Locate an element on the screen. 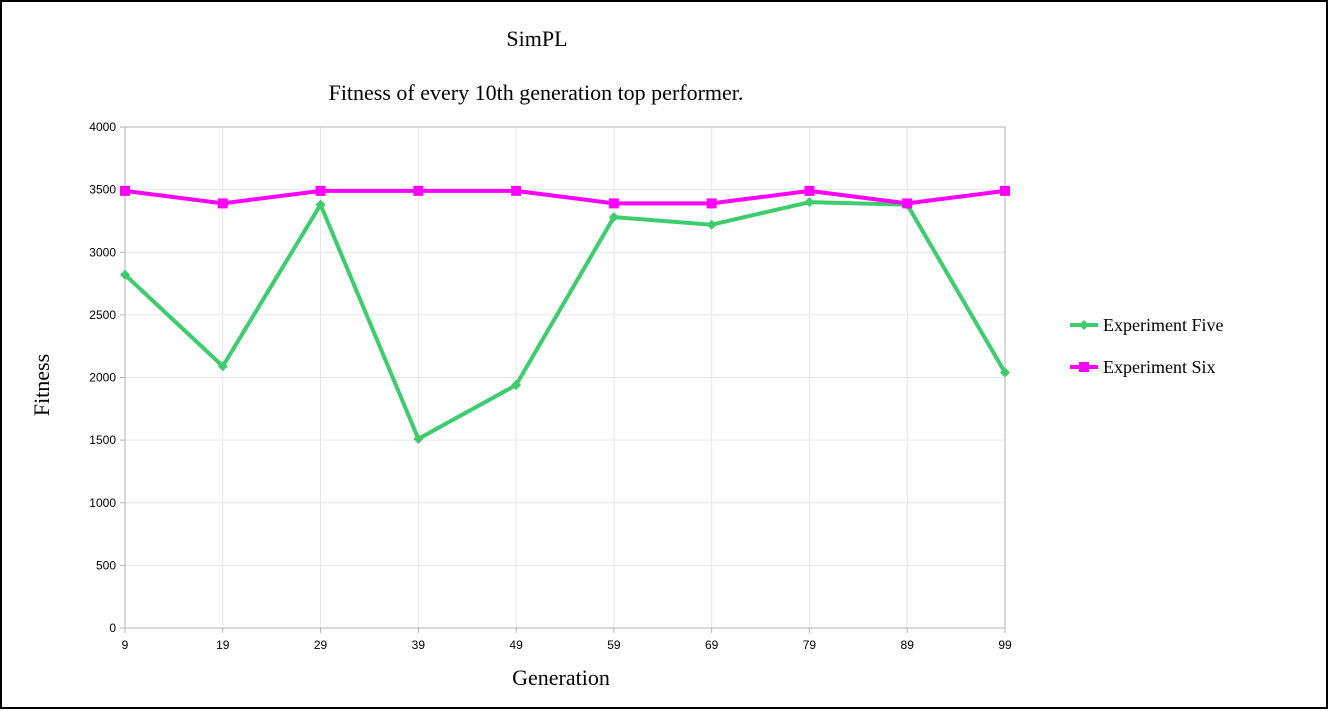 The image size is (1328, 711). x-tick-label: 99 is located at coordinates (1005, 645).